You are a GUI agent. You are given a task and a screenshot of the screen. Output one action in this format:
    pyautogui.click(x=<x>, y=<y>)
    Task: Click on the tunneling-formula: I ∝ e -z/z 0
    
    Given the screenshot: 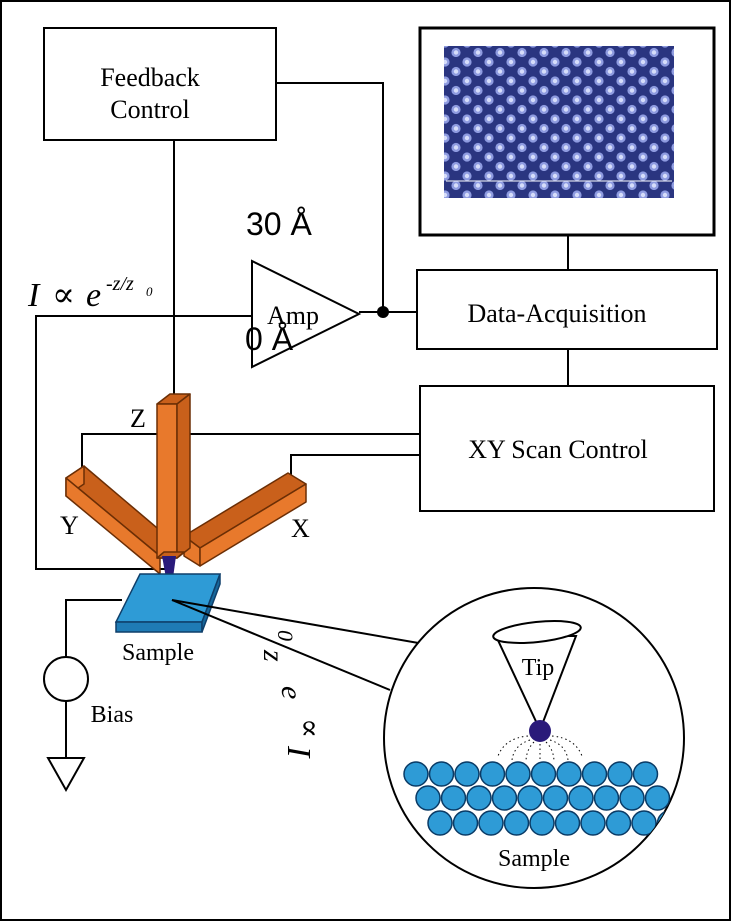 What is the action you would take?
    pyautogui.click(x=90, y=293)
    